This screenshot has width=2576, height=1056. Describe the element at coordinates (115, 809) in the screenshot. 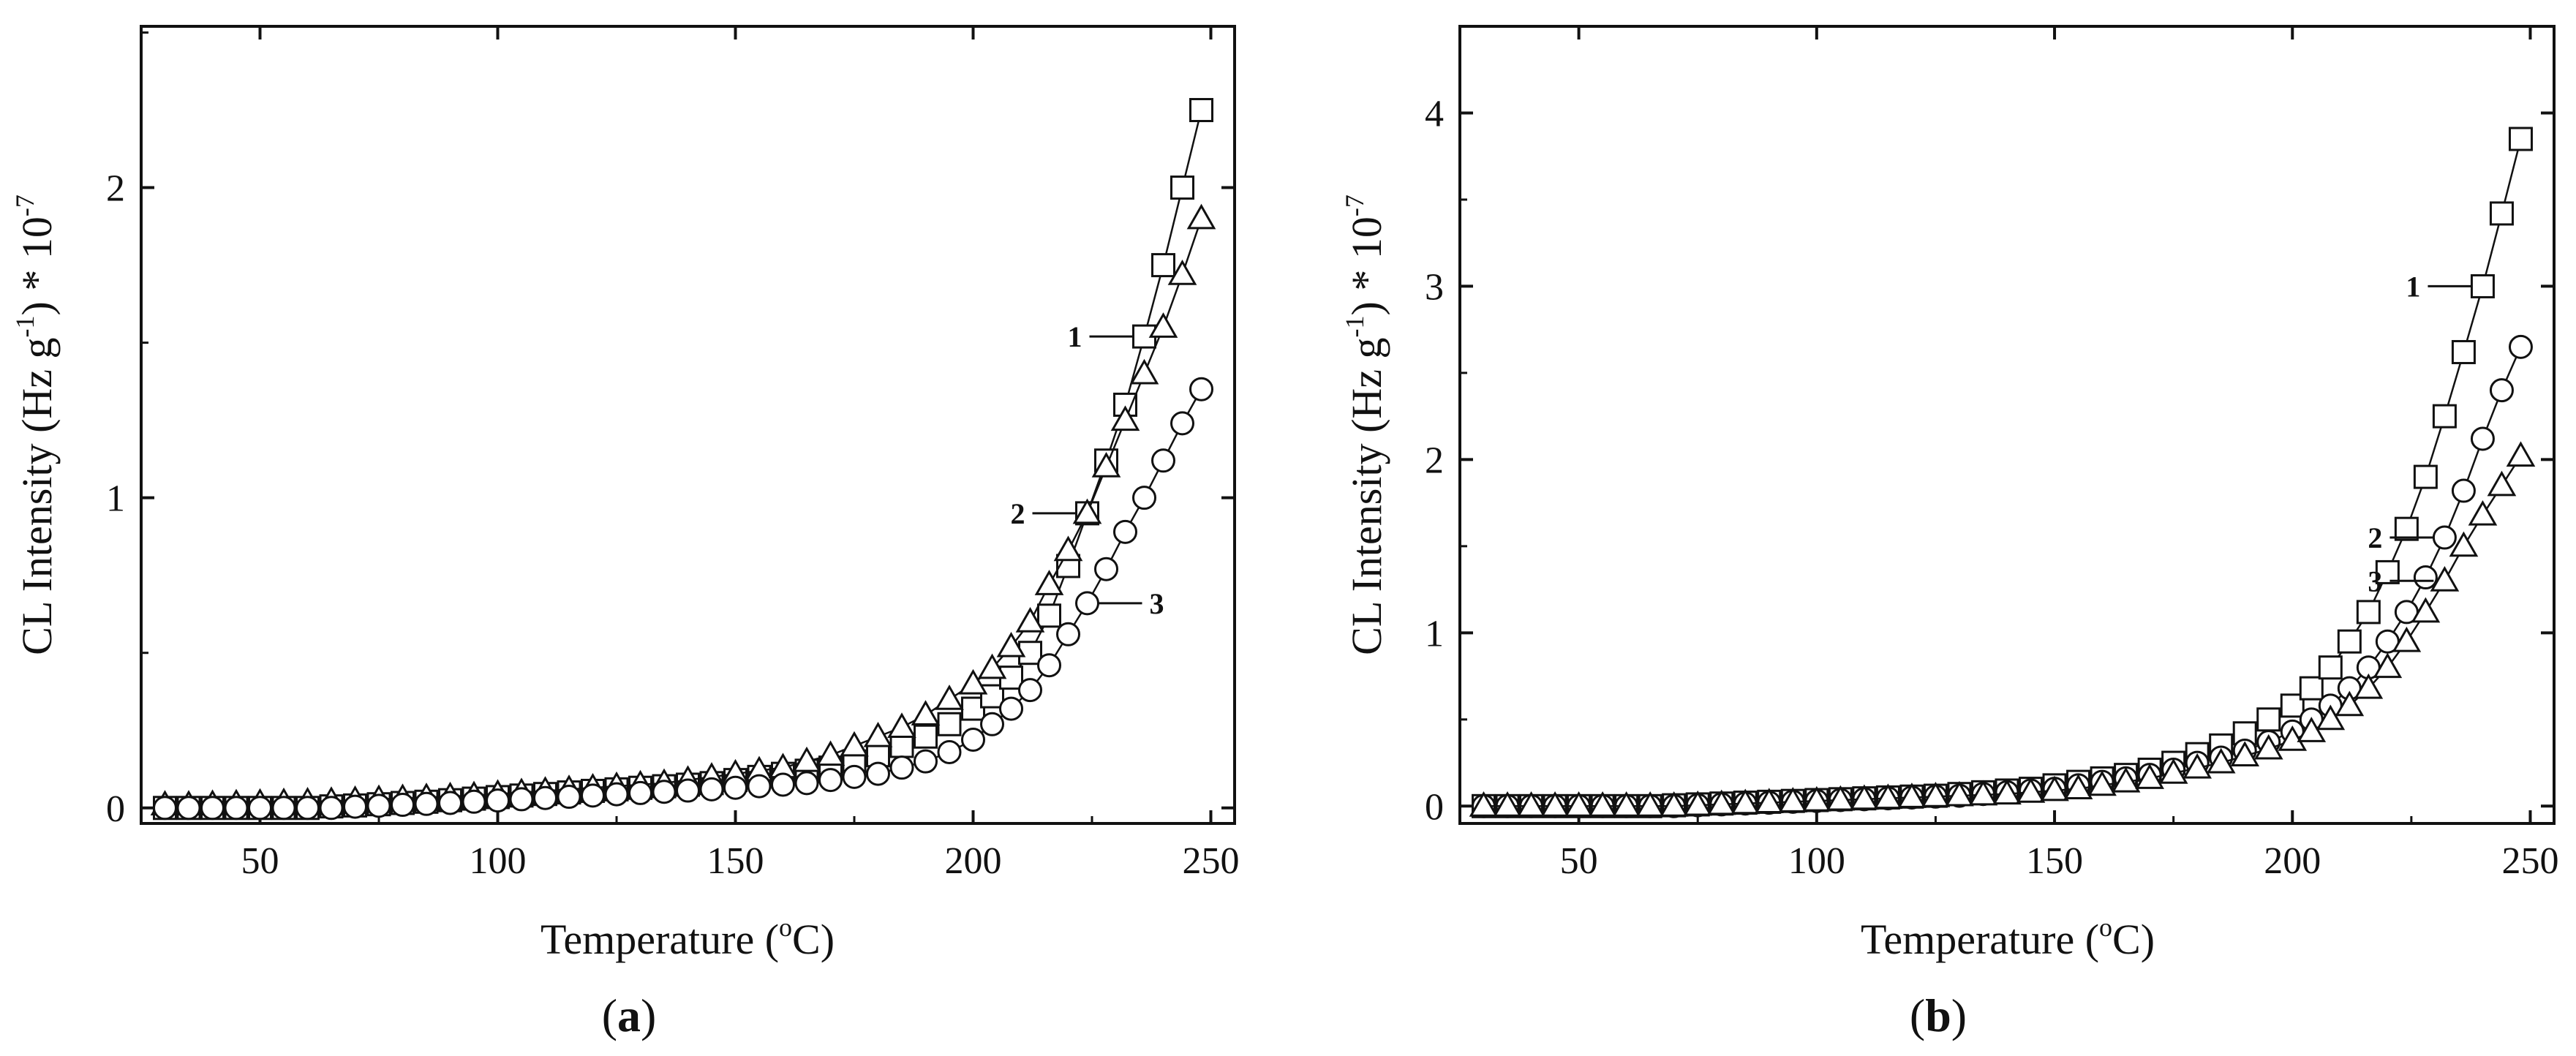

I see `y-tick-label: 0` at that location.